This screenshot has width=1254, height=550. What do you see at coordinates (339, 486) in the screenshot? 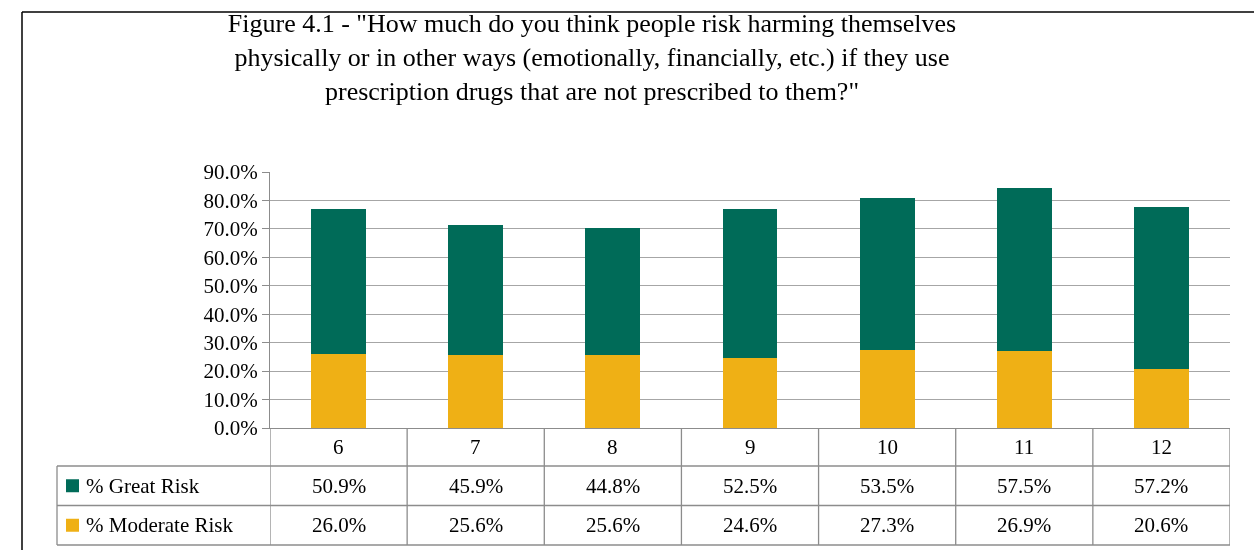
I see `data-label: 50.9%` at bounding box center [339, 486].